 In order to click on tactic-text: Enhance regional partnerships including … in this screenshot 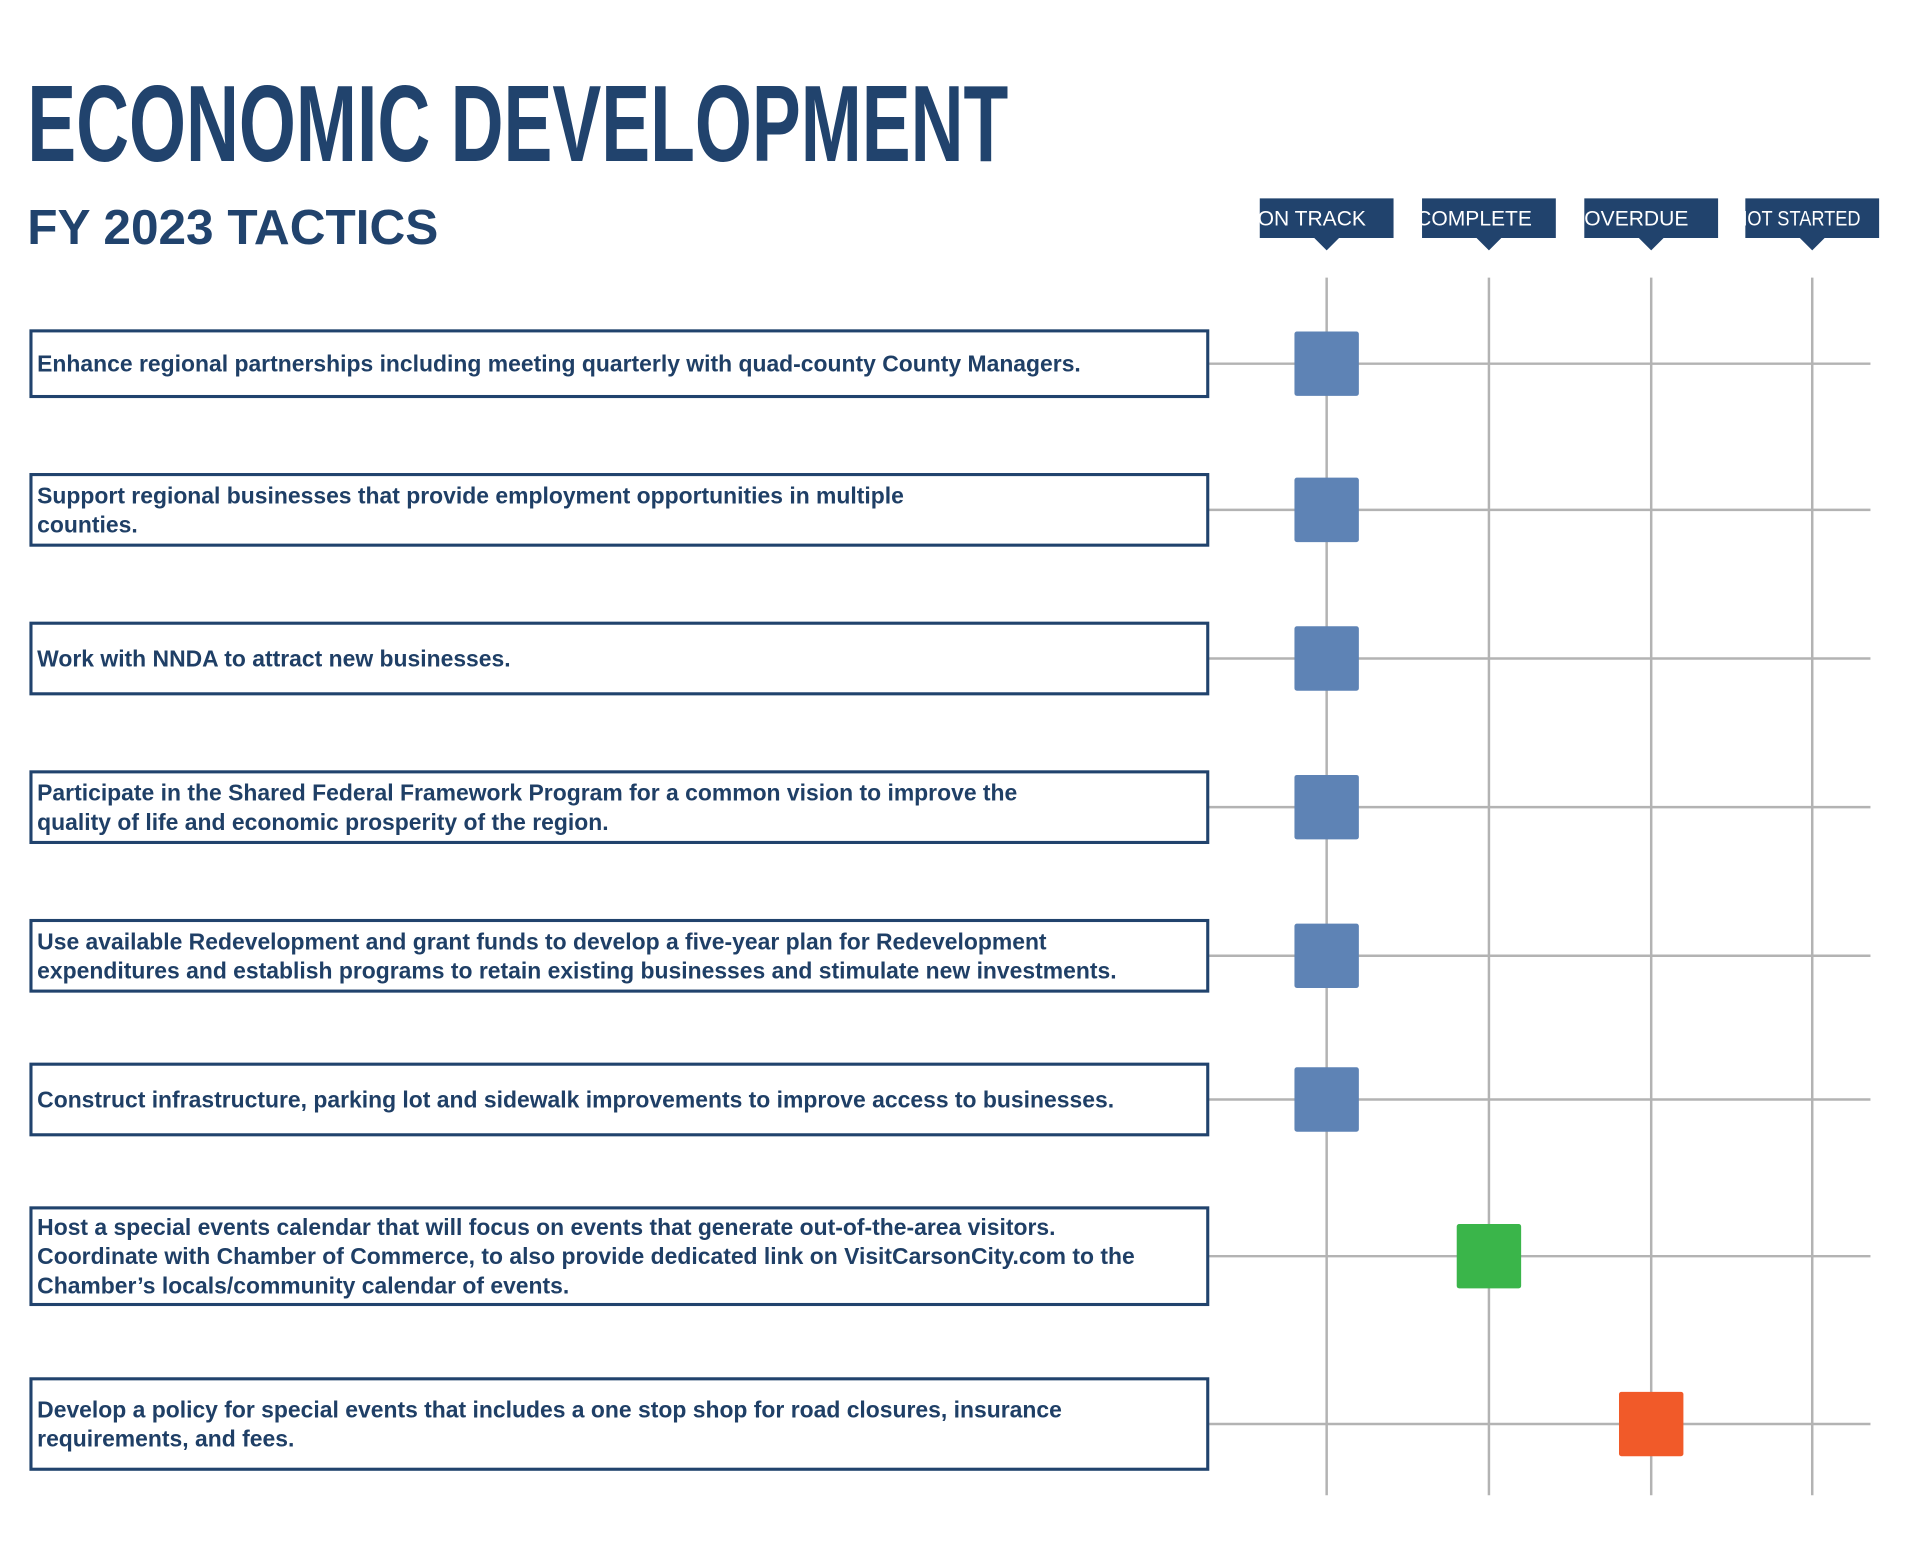, I will do `click(559, 364)`.